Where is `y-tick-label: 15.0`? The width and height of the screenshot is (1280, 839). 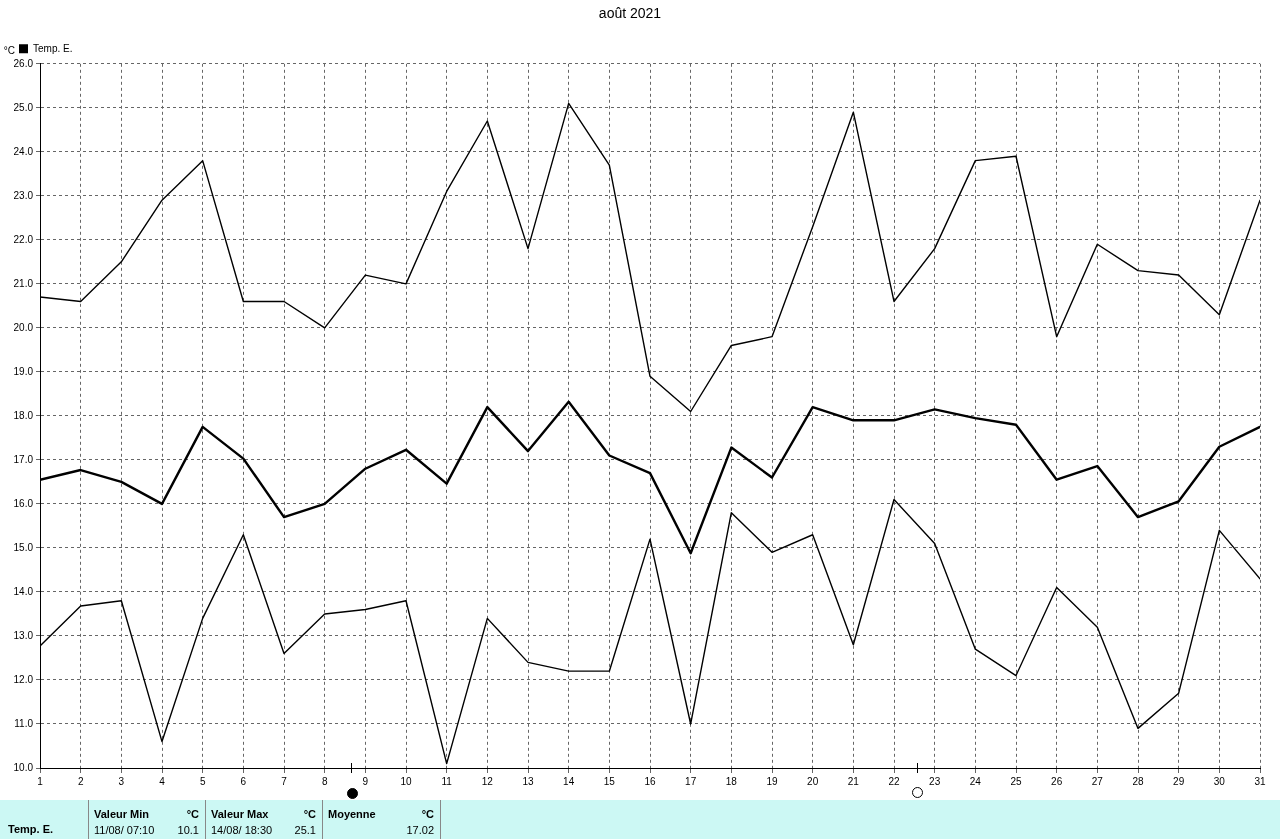
y-tick-label: 15.0 is located at coordinates (23, 547).